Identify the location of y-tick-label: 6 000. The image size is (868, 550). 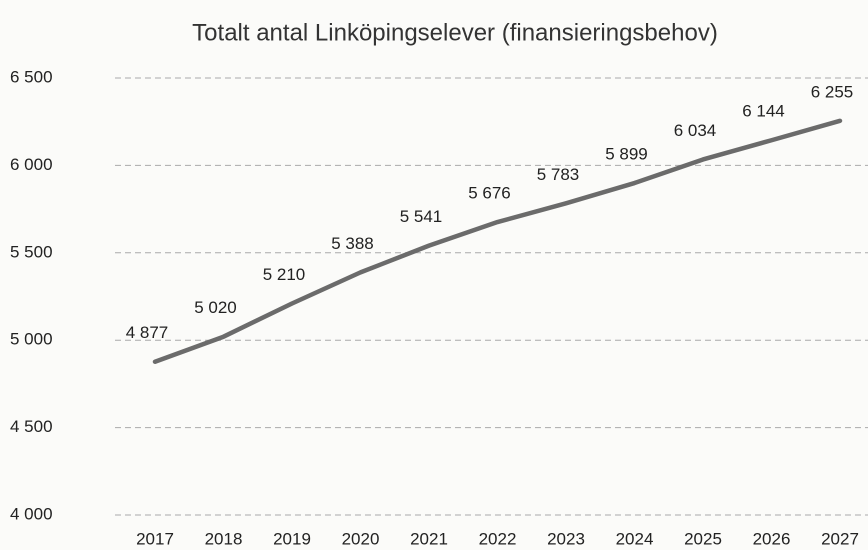
(31, 164).